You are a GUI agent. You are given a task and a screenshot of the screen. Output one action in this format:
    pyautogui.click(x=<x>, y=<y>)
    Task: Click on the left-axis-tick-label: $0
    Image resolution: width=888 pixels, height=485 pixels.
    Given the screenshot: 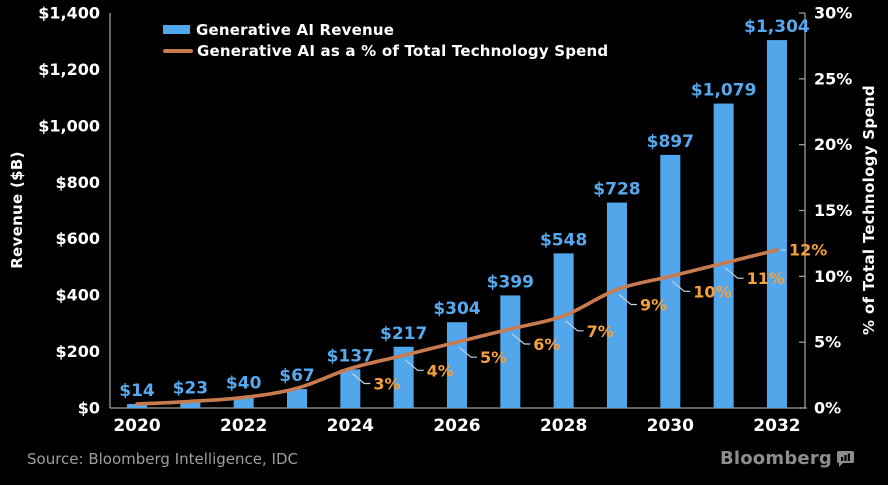 What is the action you would take?
    pyautogui.click(x=89, y=408)
    